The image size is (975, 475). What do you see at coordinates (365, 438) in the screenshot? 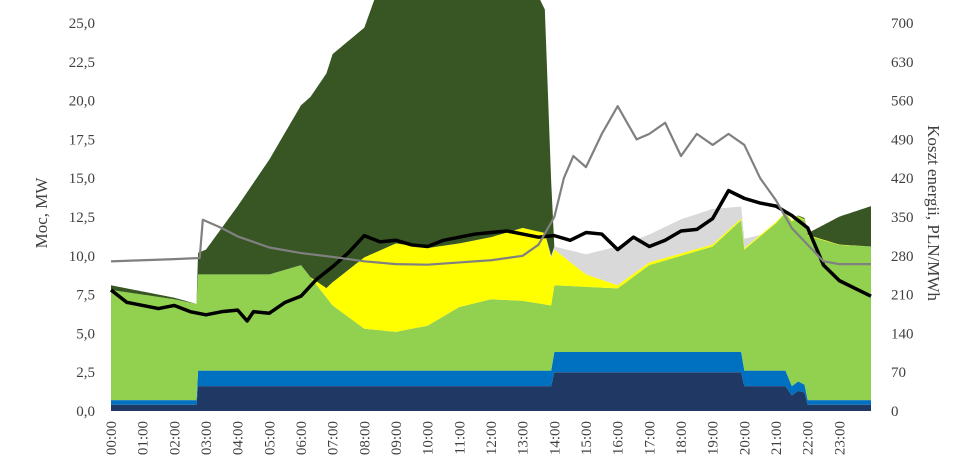
I see `x-tick-label: 08:00` at bounding box center [365, 438].